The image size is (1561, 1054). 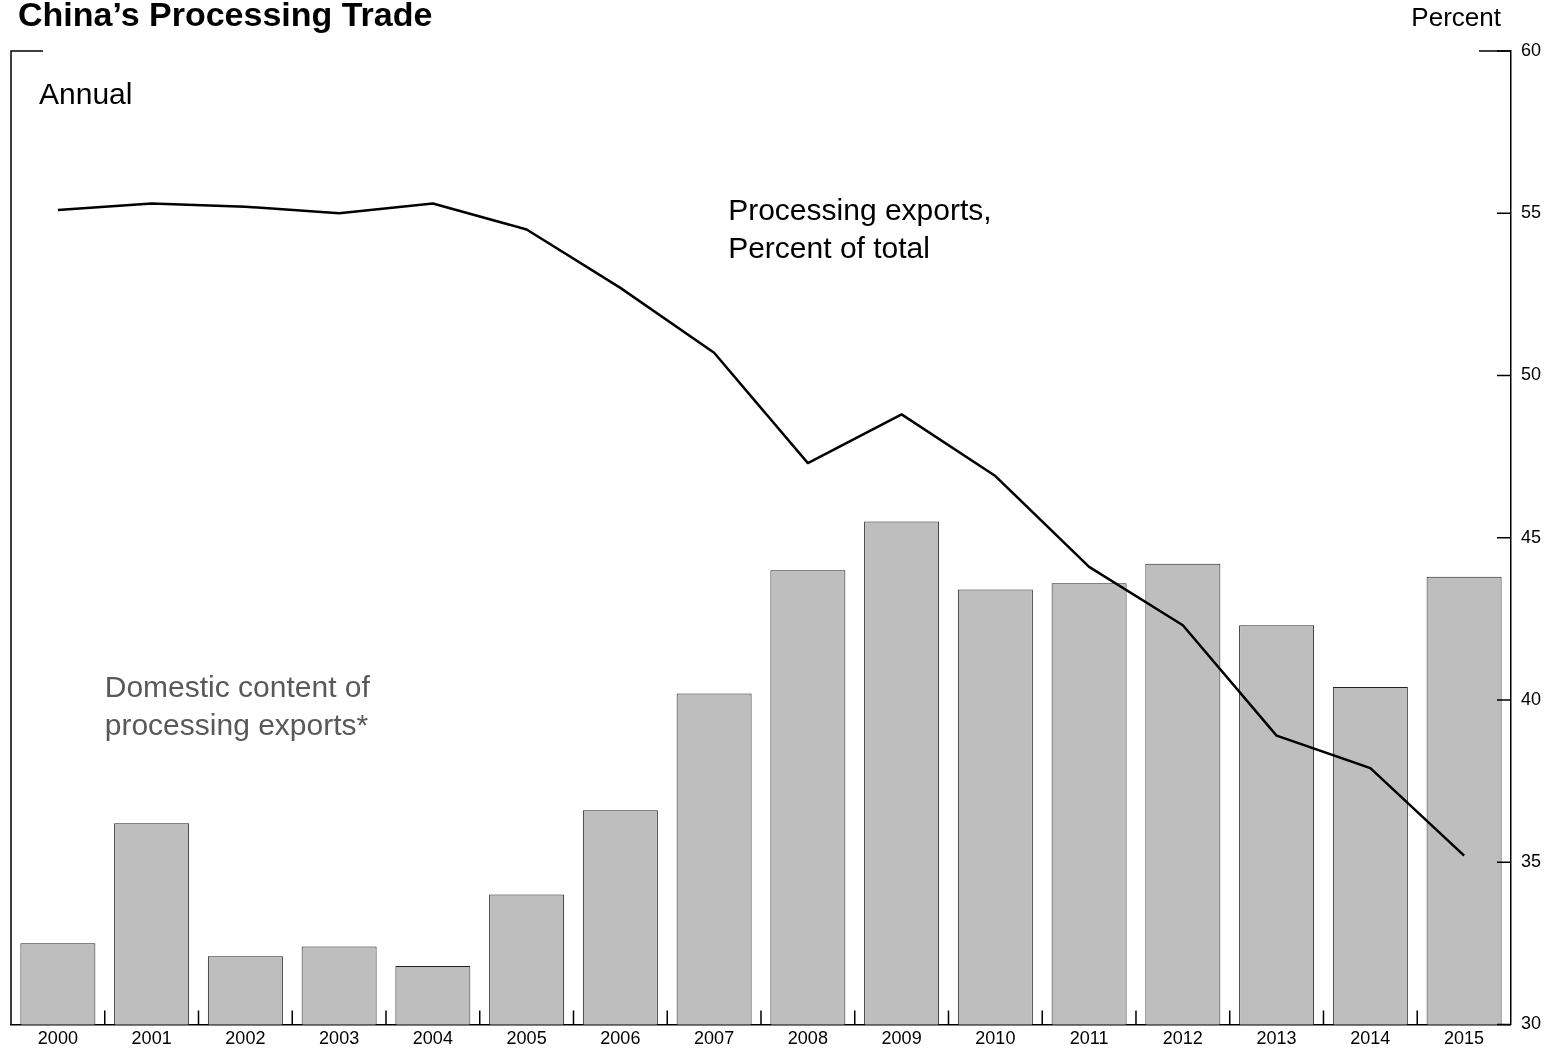 I want to click on y-tick-label: 50, so click(x=1531, y=374).